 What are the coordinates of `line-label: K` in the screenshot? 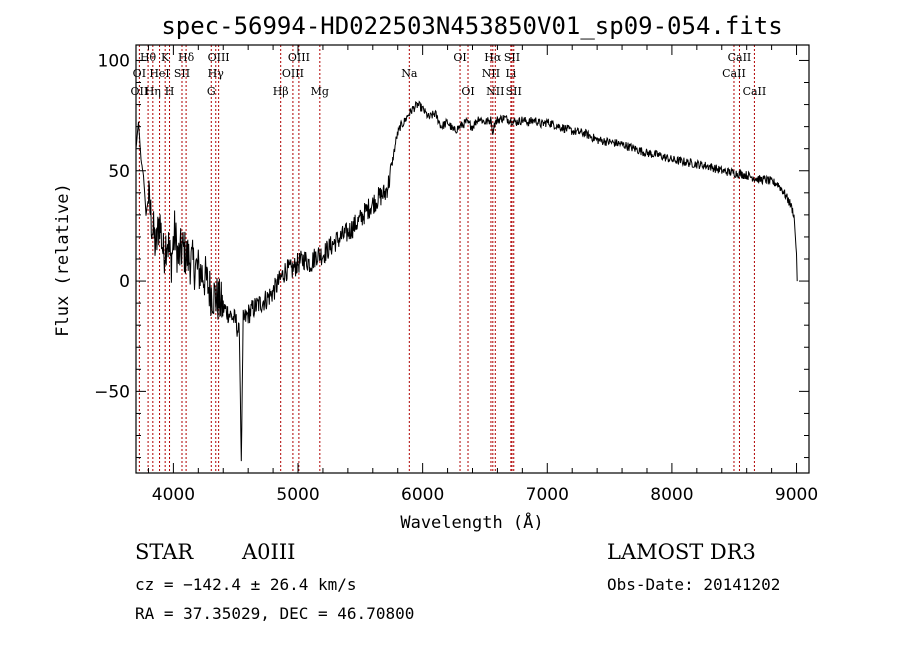 It's located at (165, 57).